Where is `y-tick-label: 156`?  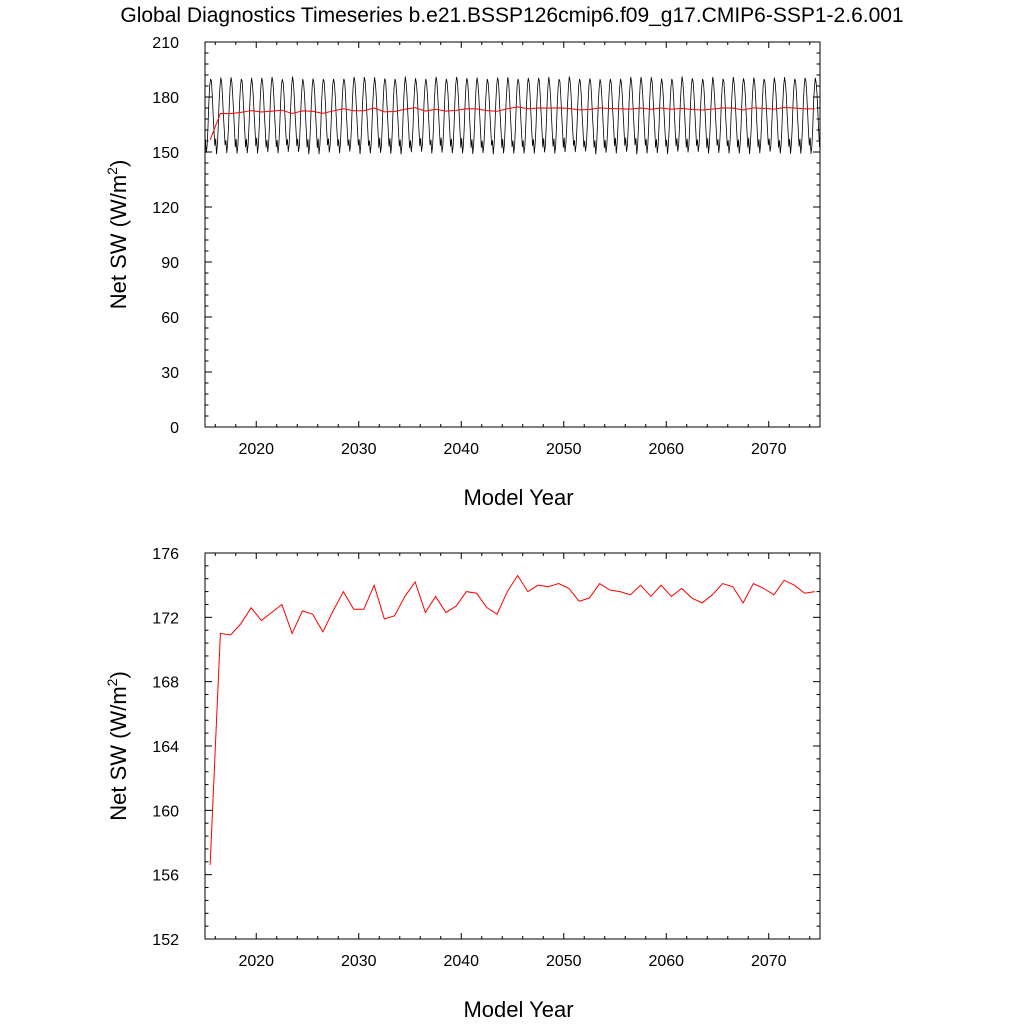 y-tick-label: 156 is located at coordinates (165, 876).